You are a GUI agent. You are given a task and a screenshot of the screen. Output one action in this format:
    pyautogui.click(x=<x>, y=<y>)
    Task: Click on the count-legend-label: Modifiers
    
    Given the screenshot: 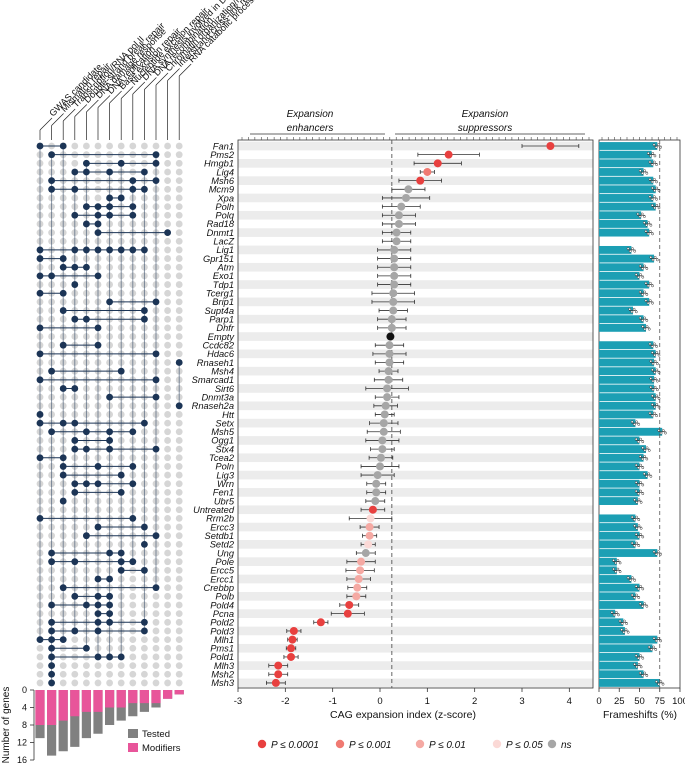 What is the action you would take?
    pyautogui.click(x=161, y=748)
    